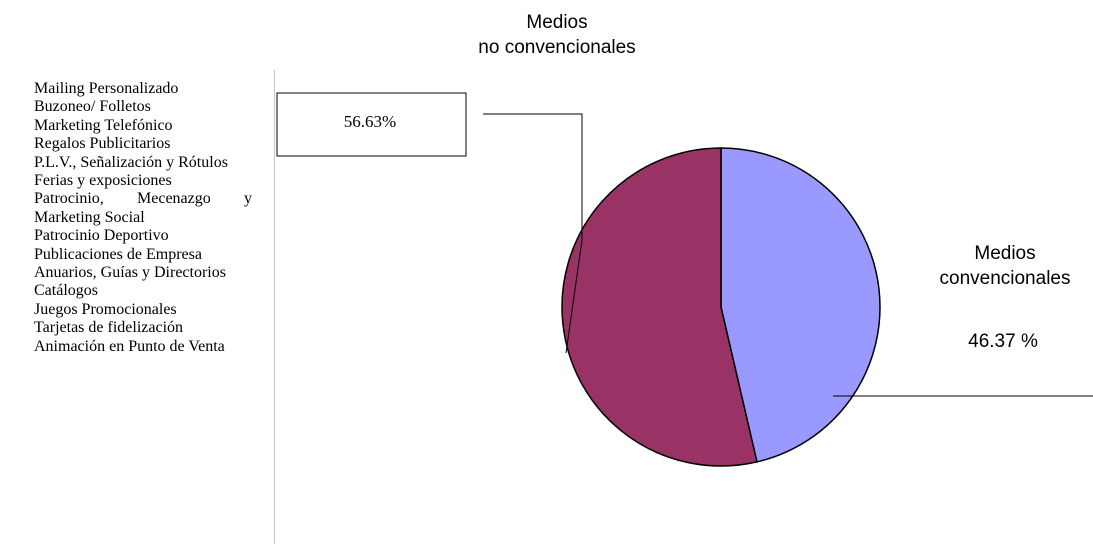 The width and height of the screenshot is (1093, 544). What do you see at coordinates (800, 305) in the screenshot?
I see `pie-slice-medios-convencionales` at bounding box center [800, 305].